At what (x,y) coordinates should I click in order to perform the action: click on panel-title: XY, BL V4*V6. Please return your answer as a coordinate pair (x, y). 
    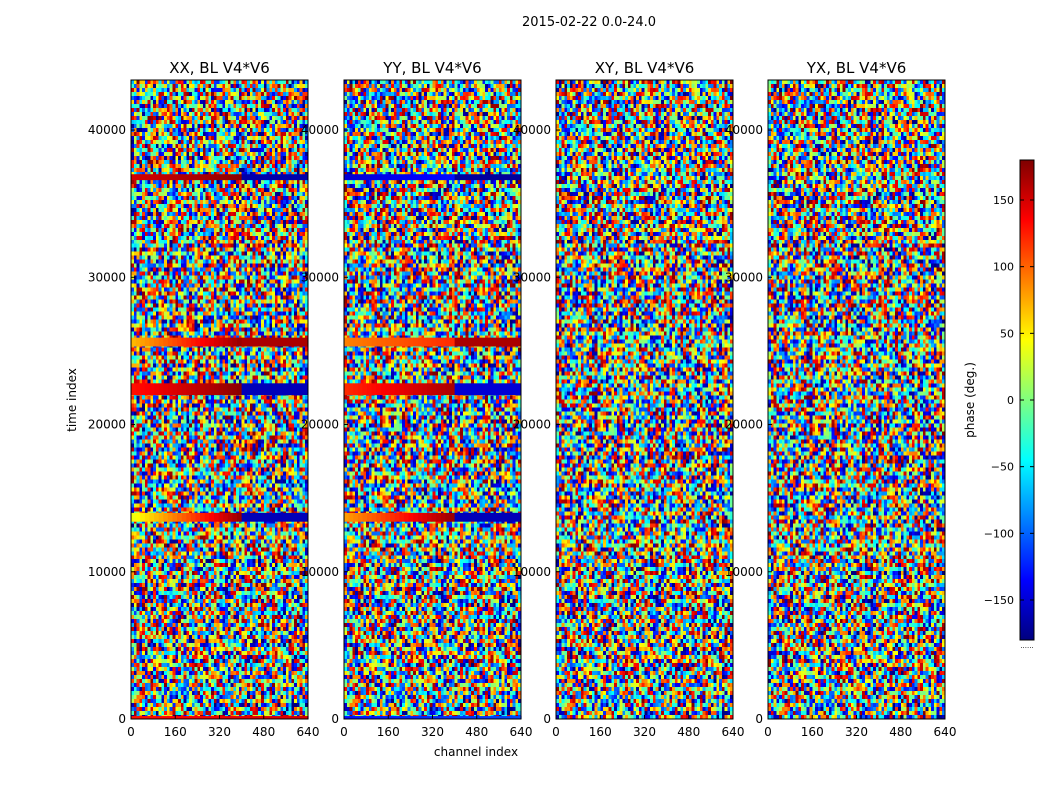
    Looking at the image, I should click on (645, 68).